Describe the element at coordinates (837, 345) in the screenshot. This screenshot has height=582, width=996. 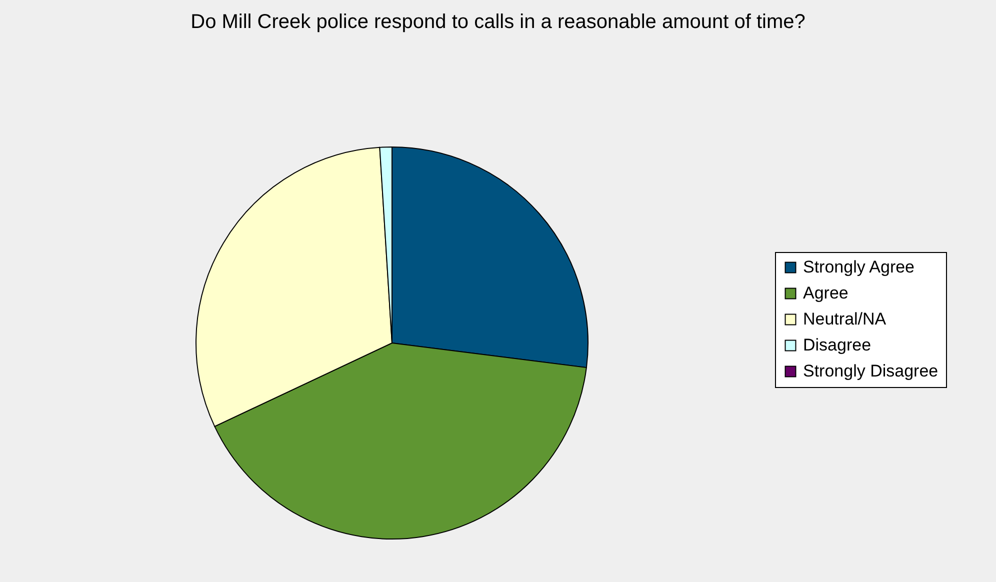
I see `legend-label: Disagree` at that location.